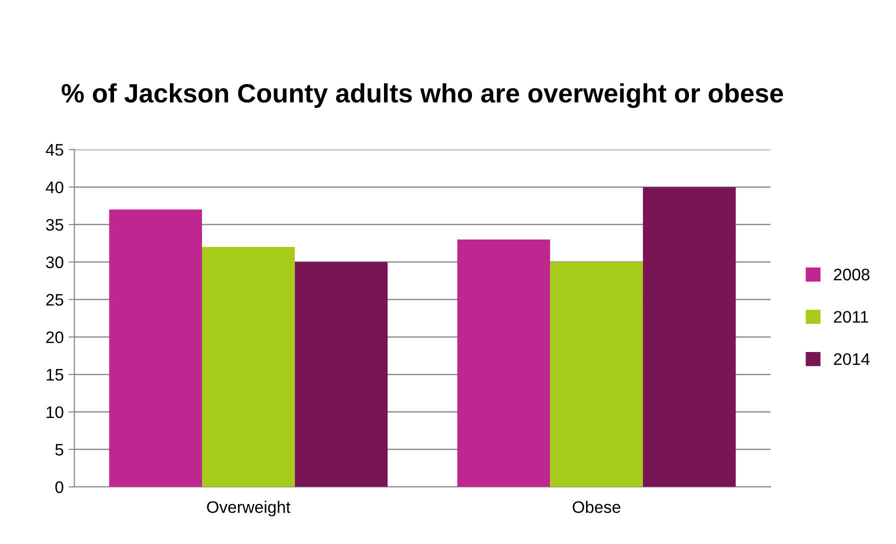  What do you see at coordinates (55, 262) in the screenshot?
I see `y-tick-label: 30` at bounding box center [55, 262].